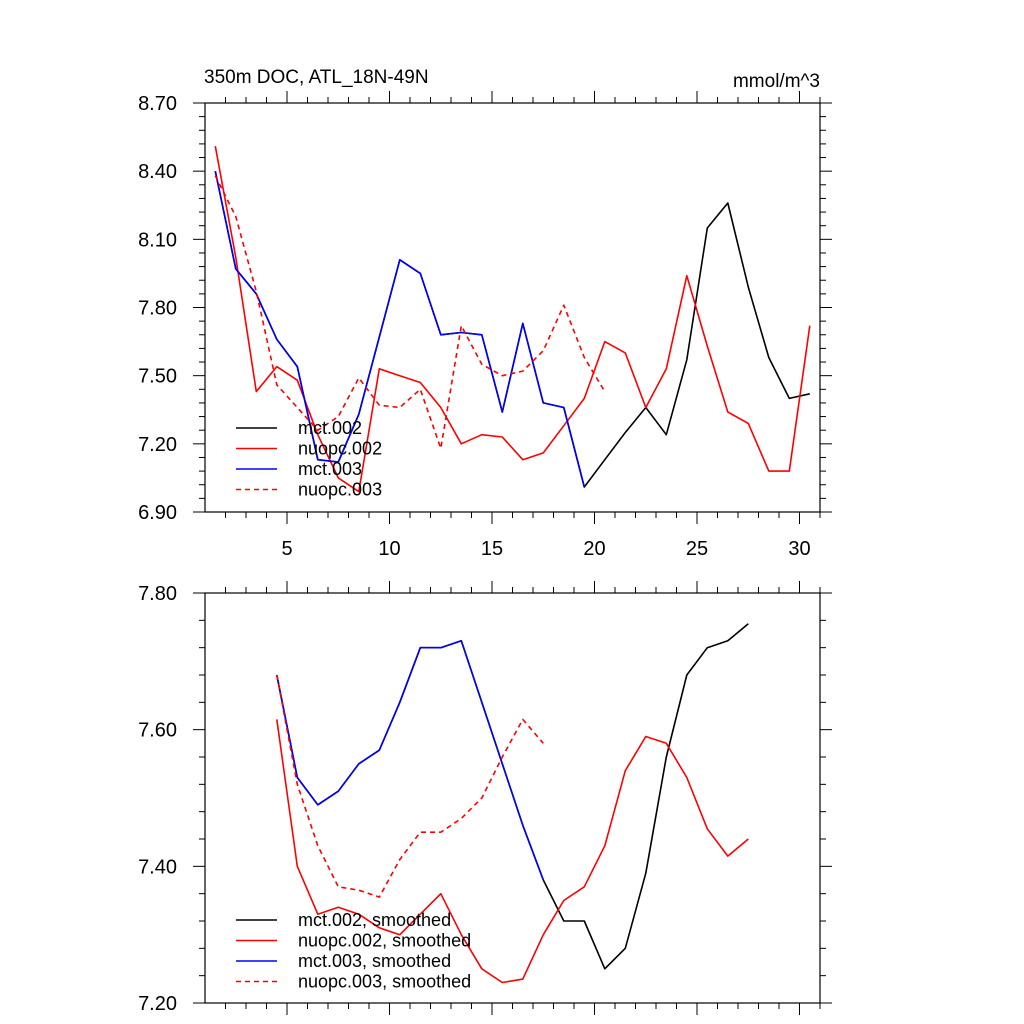  I want to click on legend-label: nuopc.003, smoothed, so click(384, 982).